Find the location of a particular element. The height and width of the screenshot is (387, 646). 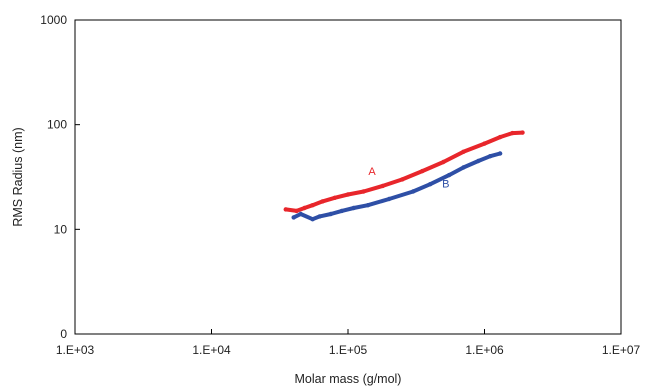

y-axis-ticks: 0 10 100 1000 is located at coordinates (60, 177).